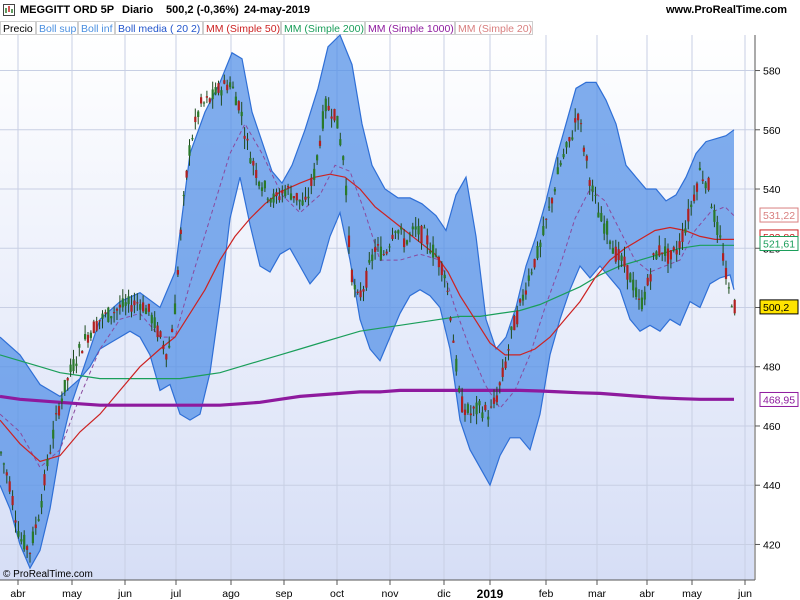 Image resolution: width=800 pixels, height=600 pixels. I want to click on x-tick-label: nov, so click(391, 594).